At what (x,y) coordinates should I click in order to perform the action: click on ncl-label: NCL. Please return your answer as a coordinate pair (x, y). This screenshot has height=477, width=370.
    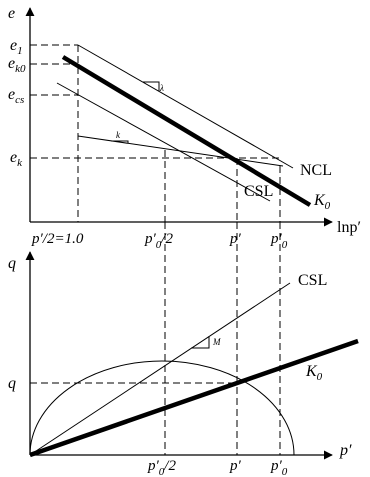
    Looking at the image, I should click on (316, 170).